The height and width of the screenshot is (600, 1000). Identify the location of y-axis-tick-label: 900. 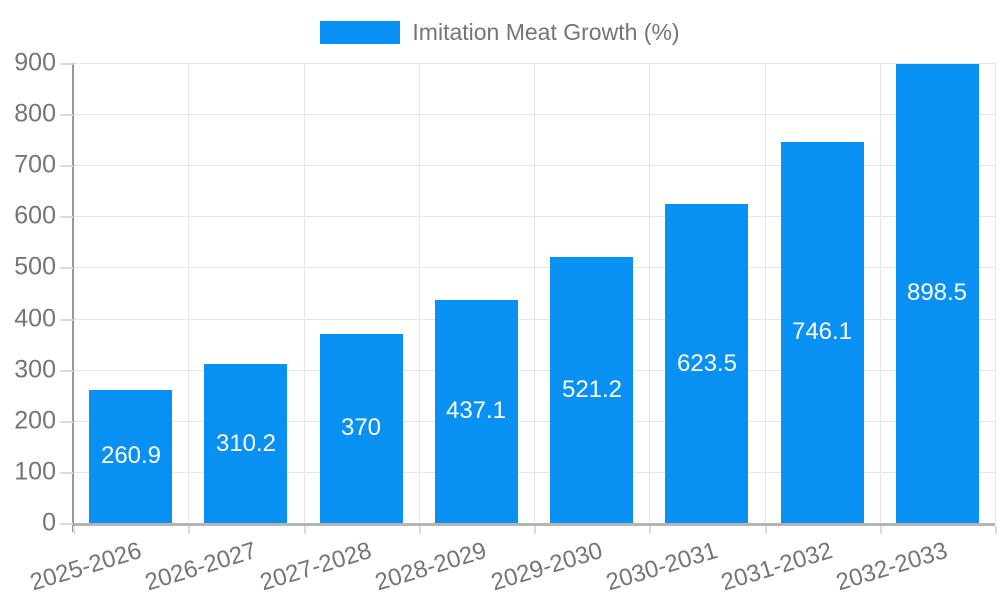
(35, 62).